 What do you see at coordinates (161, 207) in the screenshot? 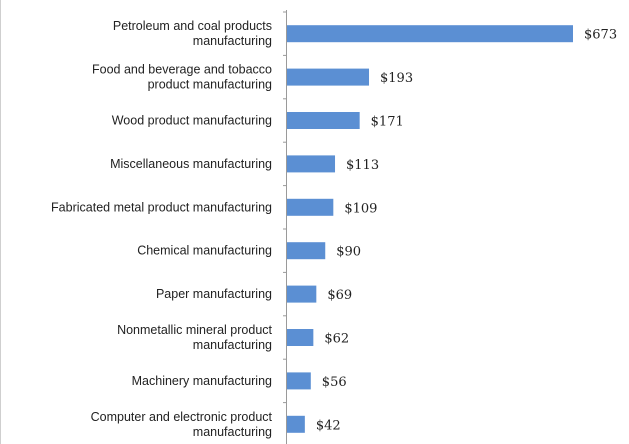
I see `category-label-4-line-0: Fabricated metal product manufacturing` at bounding box center [161, 207].